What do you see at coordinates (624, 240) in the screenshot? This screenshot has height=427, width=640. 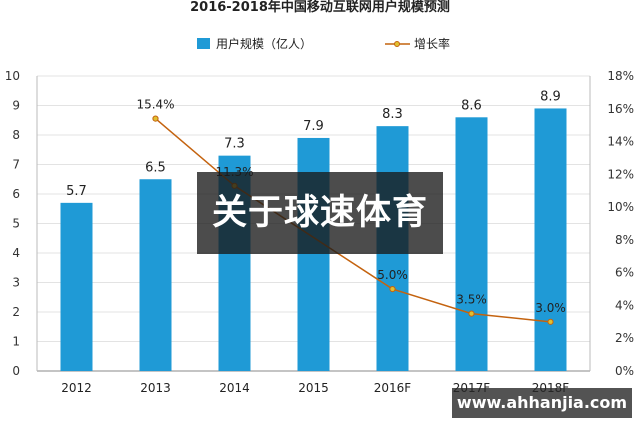 I see `y-right-tick-label: 8%` at bounding box center [624, 240].